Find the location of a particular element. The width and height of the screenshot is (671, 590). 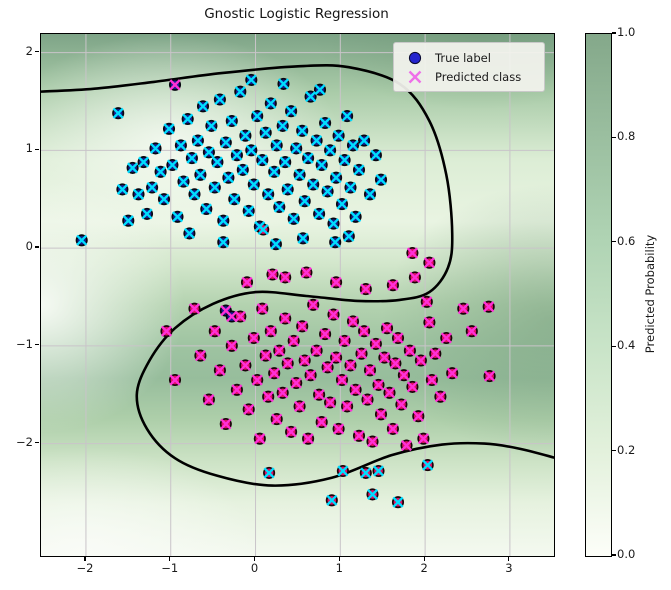

plot-title: Gnostic Logistic Regression is located at coordinates (296, 14).